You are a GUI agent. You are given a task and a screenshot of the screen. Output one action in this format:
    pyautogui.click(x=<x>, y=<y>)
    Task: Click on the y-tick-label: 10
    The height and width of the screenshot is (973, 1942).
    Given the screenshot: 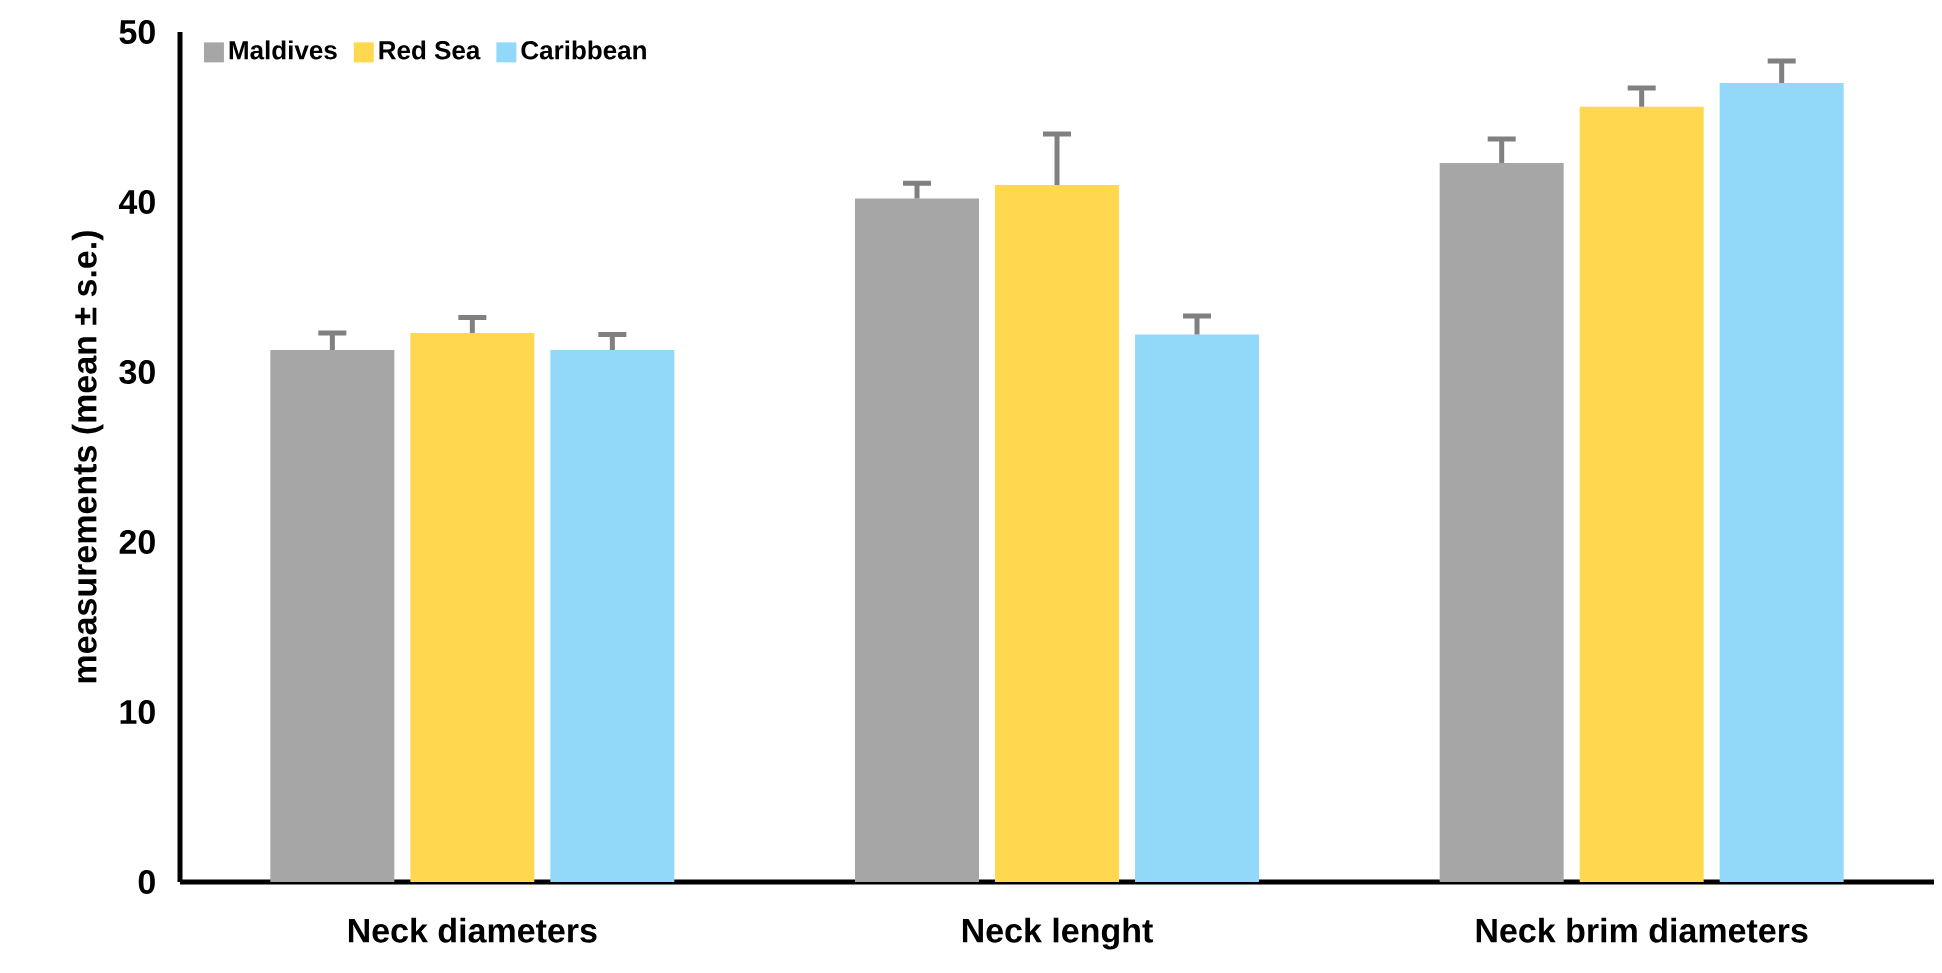 What is the action you would take?
    pyautogui.click(x=137, y=712)
    